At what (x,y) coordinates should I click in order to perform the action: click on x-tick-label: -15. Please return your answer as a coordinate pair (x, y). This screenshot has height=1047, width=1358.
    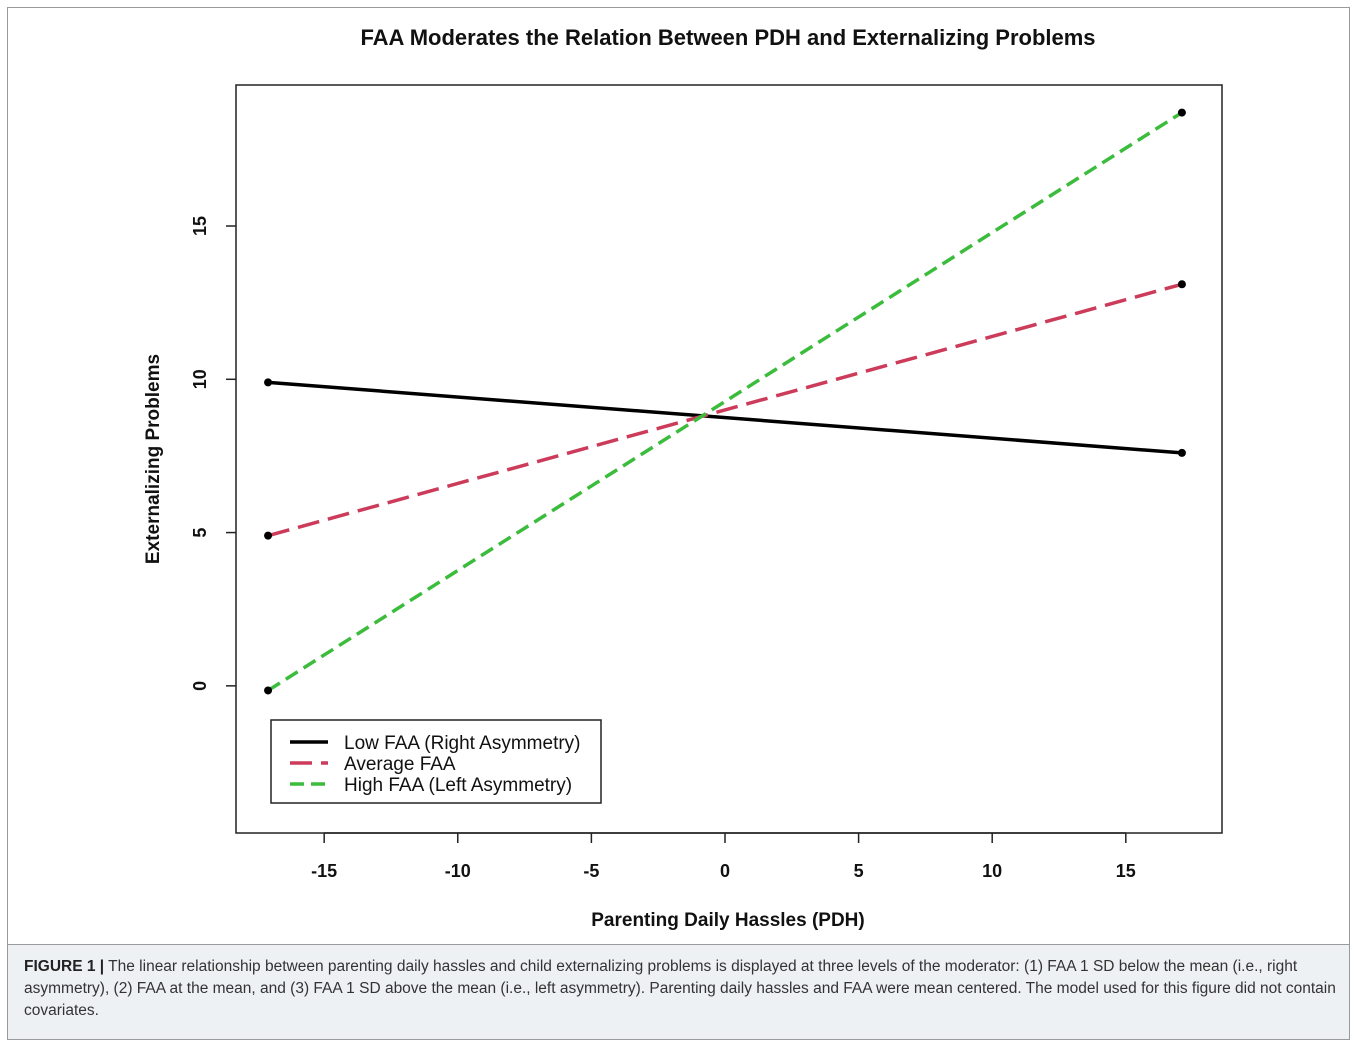
    Looking at the image, I should click on (324, 871).